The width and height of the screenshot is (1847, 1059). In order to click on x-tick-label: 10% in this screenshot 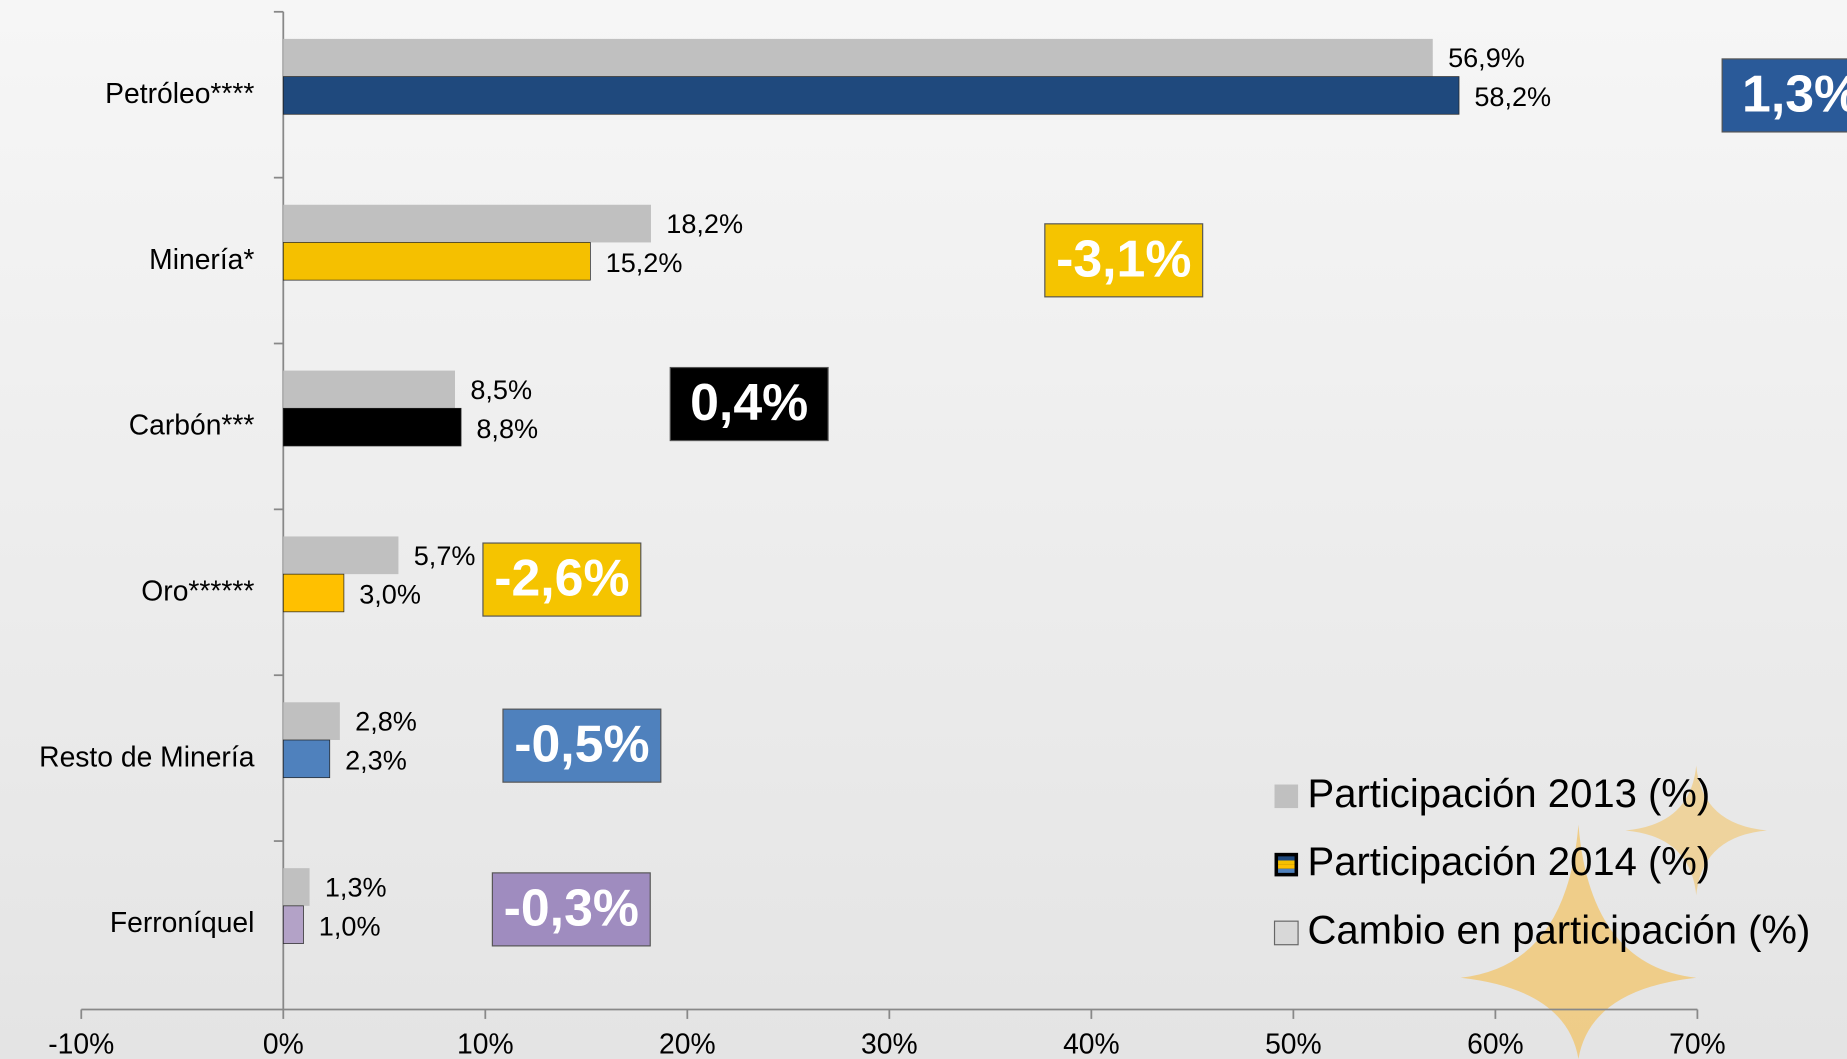, I will do `click(485, 1043)`.